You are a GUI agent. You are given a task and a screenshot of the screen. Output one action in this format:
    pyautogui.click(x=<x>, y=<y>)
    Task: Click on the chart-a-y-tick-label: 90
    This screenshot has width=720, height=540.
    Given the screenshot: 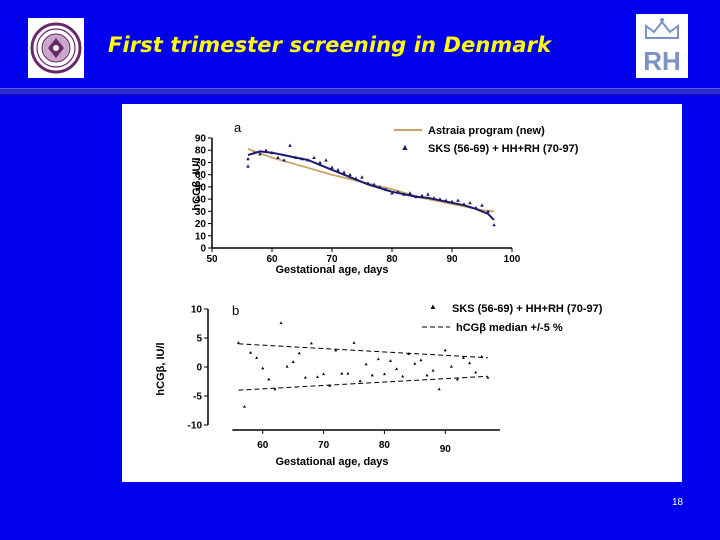 What is the action you would take?
    pyautogui.click(x=201, y=139)
    